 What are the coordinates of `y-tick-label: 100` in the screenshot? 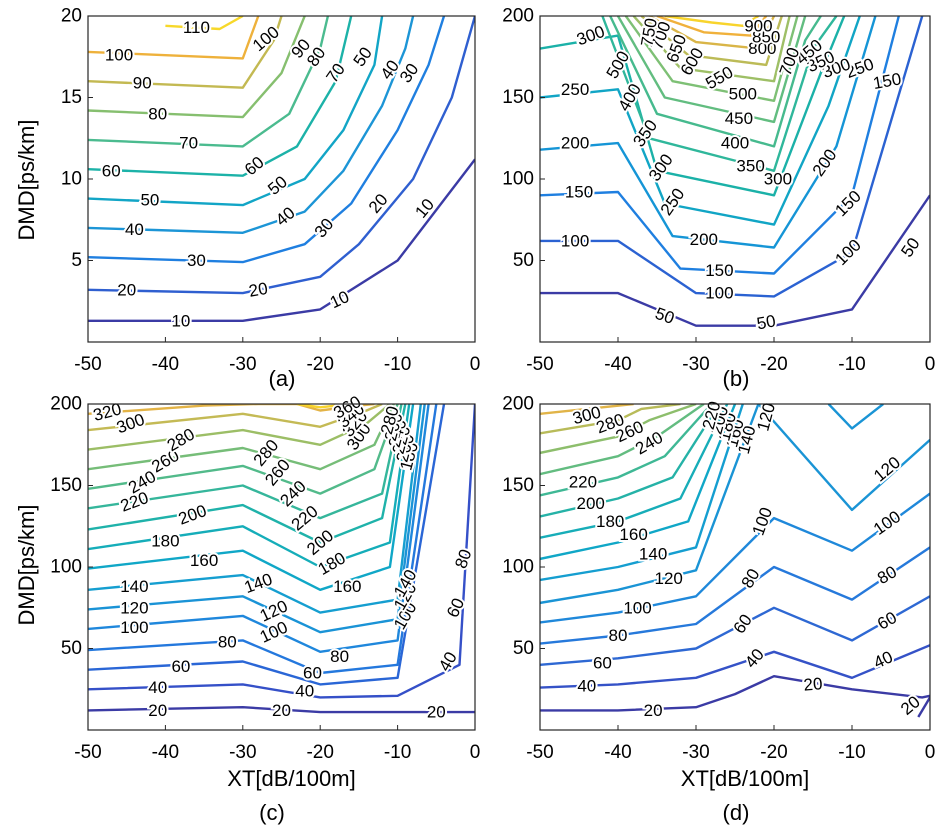 It's located at (518, 179).